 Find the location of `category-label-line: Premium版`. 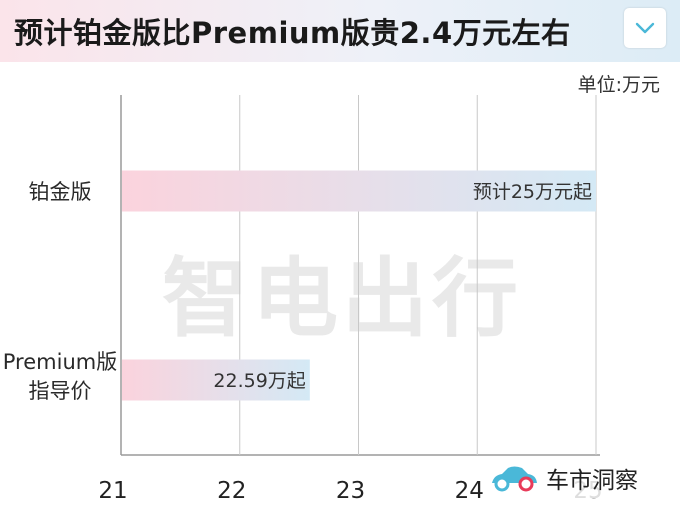

category-label-line: Premium版 is located at coordinates (60, 362).